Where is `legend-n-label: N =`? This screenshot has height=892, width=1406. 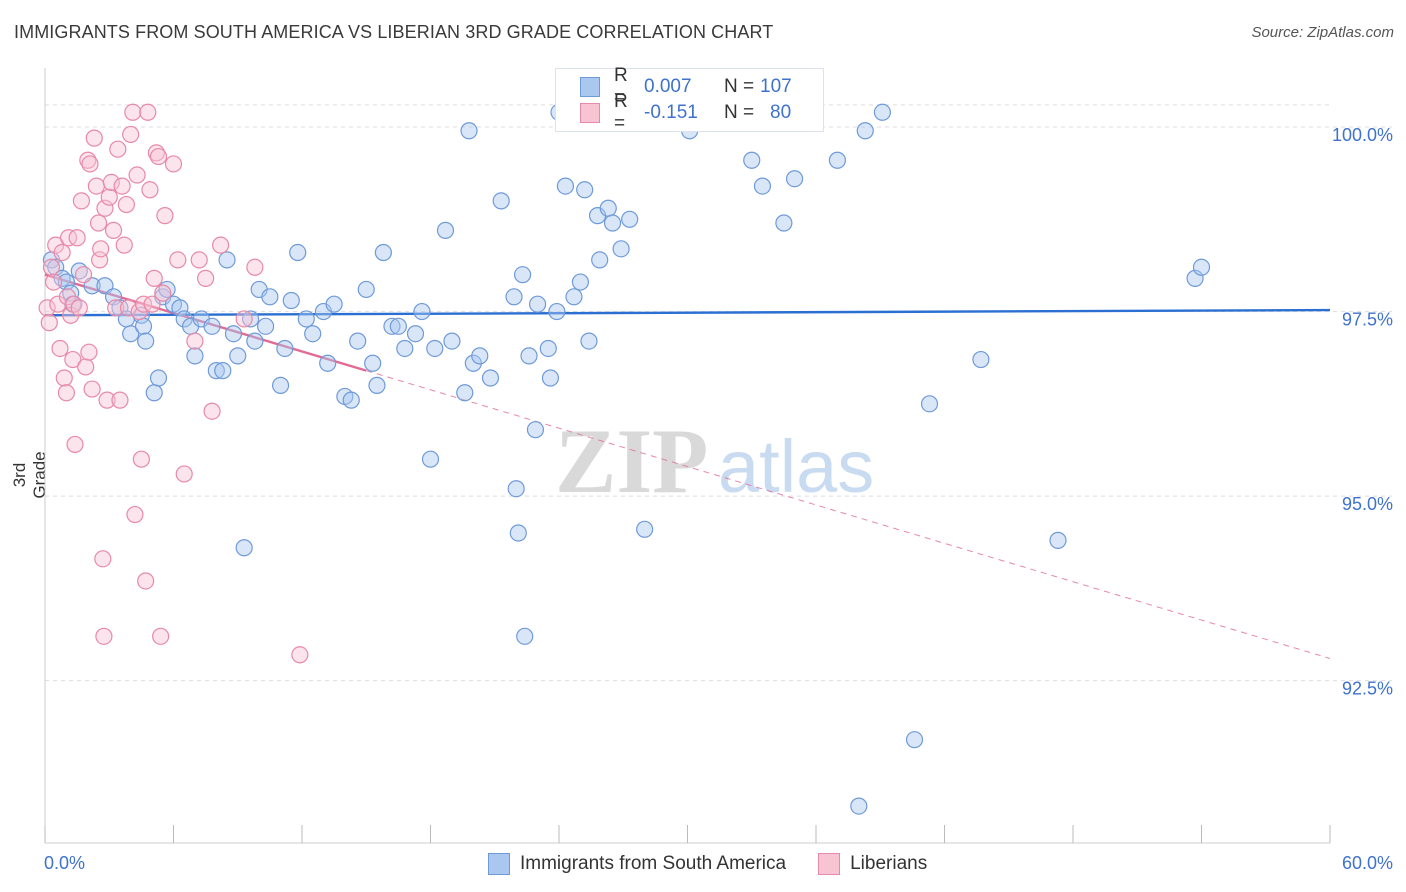
legend-n-label: N = is located at coordinates (739, 112).